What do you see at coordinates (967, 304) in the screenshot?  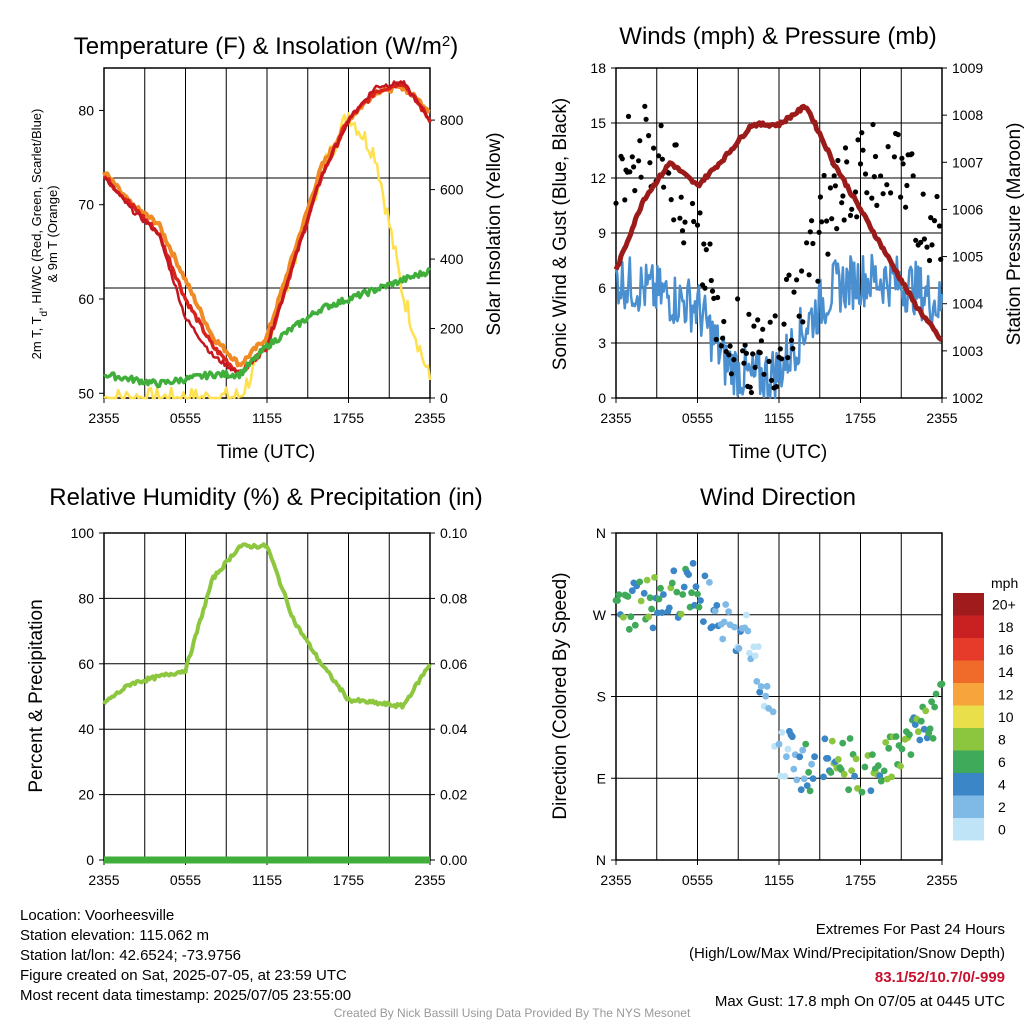 I see `wind-y2-y-tick-label: 1004` at bounding box center [967, 304].